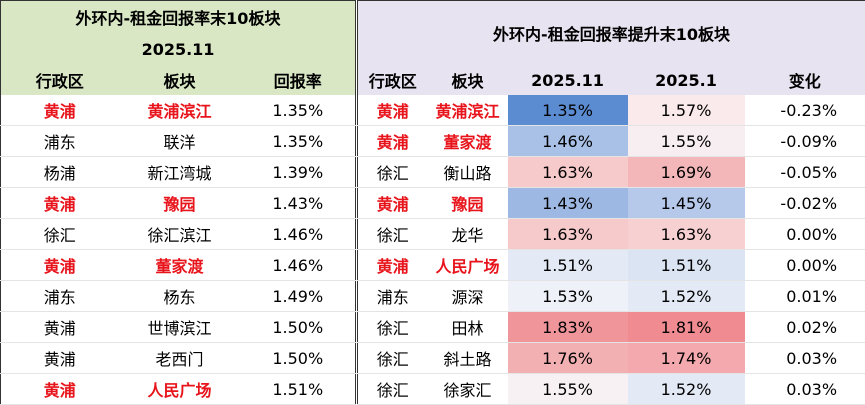  I want to click on cell: 衡山路, so click(467, 172).